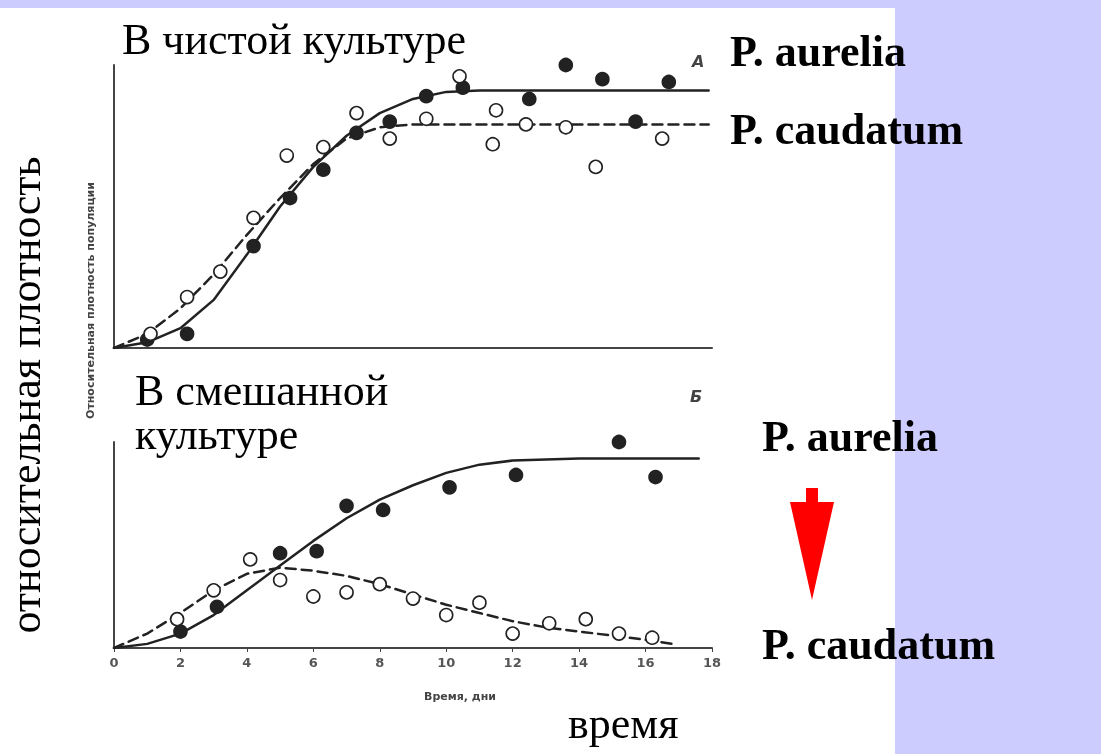 This screenshot has width=1101, height=754. Describe the element at coordinates (262, 412) in the screenshot. I see `chart-title: В смешанной культуре` at that location.